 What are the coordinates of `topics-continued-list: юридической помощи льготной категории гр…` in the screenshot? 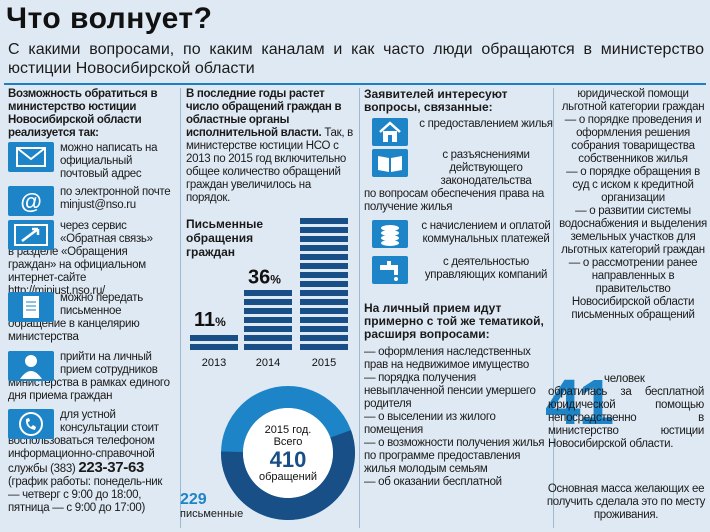 It's located at (633, 205).